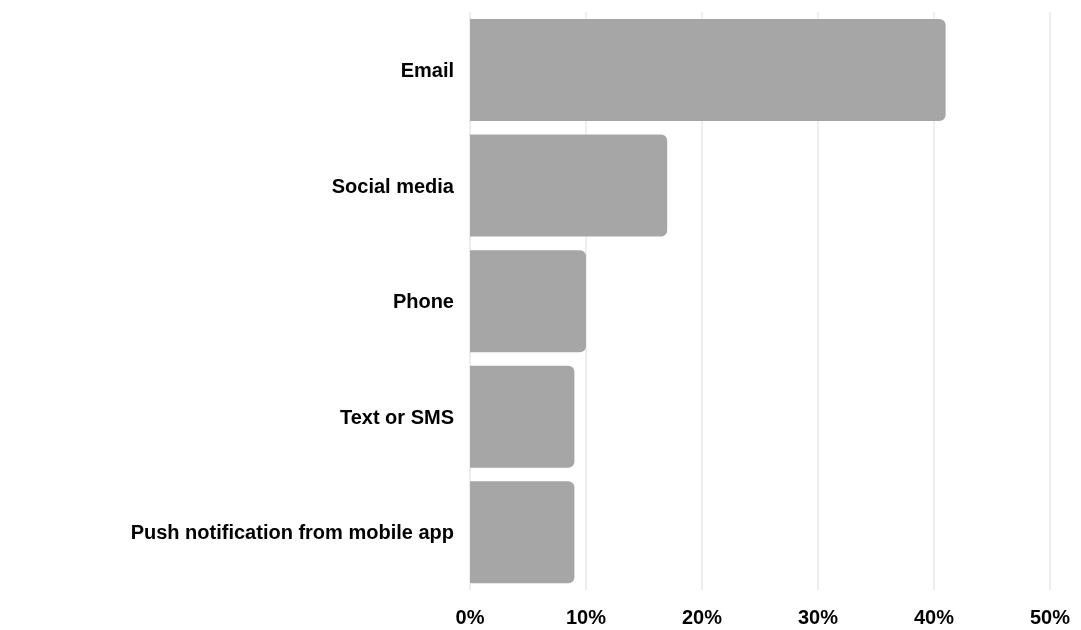 The height and width of the screenshot is (630, 1081). What do you see at coordinates (586, 617) in the screenshot?
I see `x-tick-label: 10%` at bounding box center [586, 617].